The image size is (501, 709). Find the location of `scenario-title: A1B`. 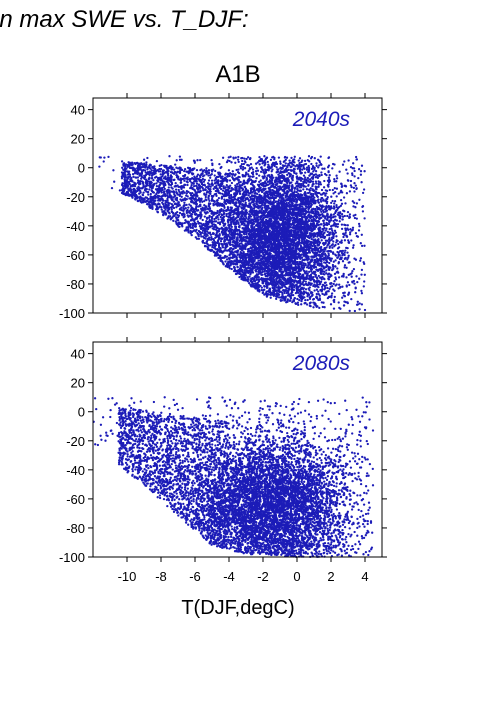

scenario-title: A1B is located at coordinates (237, 74).